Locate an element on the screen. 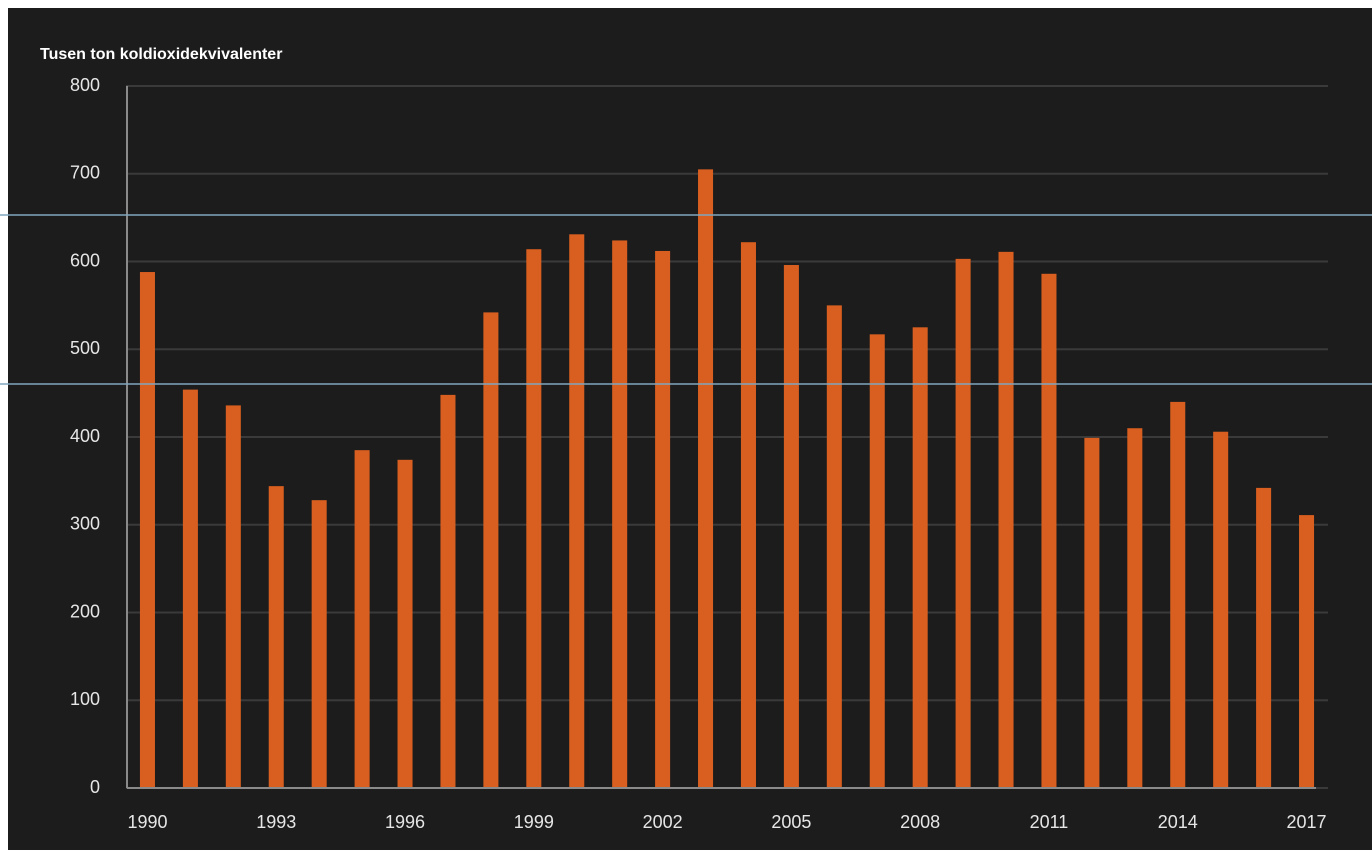 This screenshot has width=1372, height=850. y-tick-label: 500 is located at coordinates (85, 348).